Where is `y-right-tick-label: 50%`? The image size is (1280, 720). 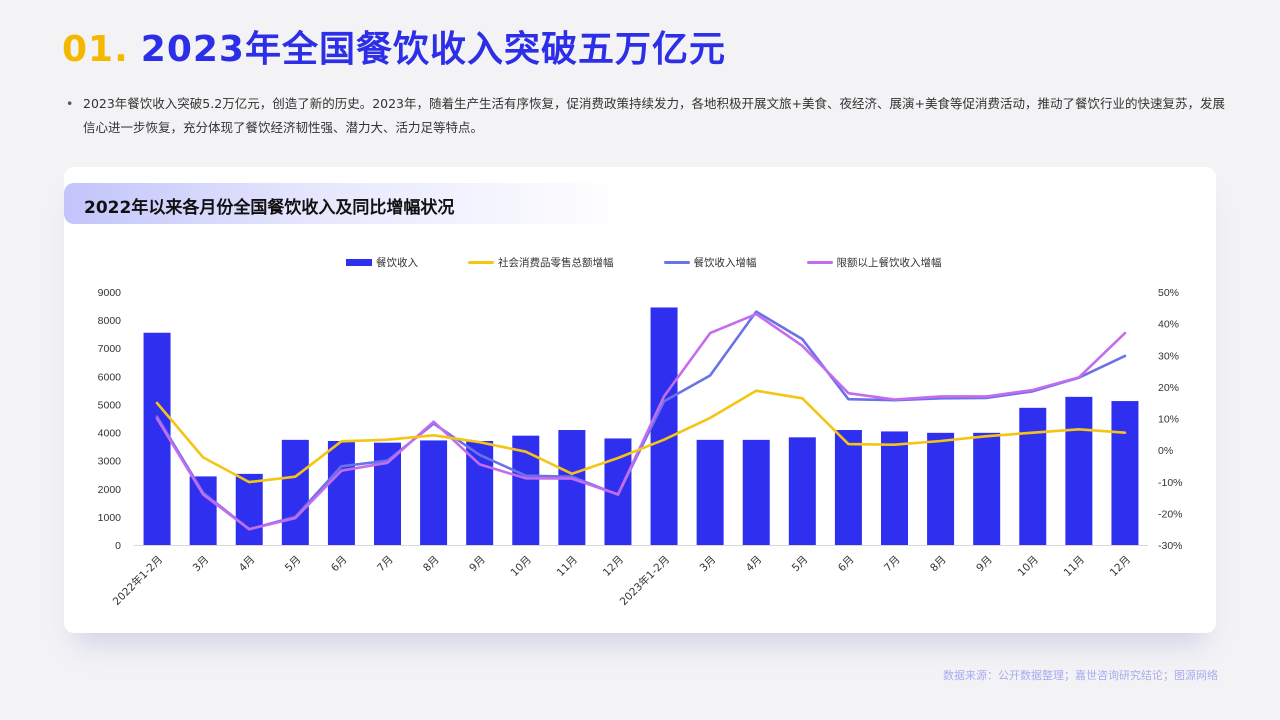 y-right-tick-label: 50% is located at coordinates (1168, 293).